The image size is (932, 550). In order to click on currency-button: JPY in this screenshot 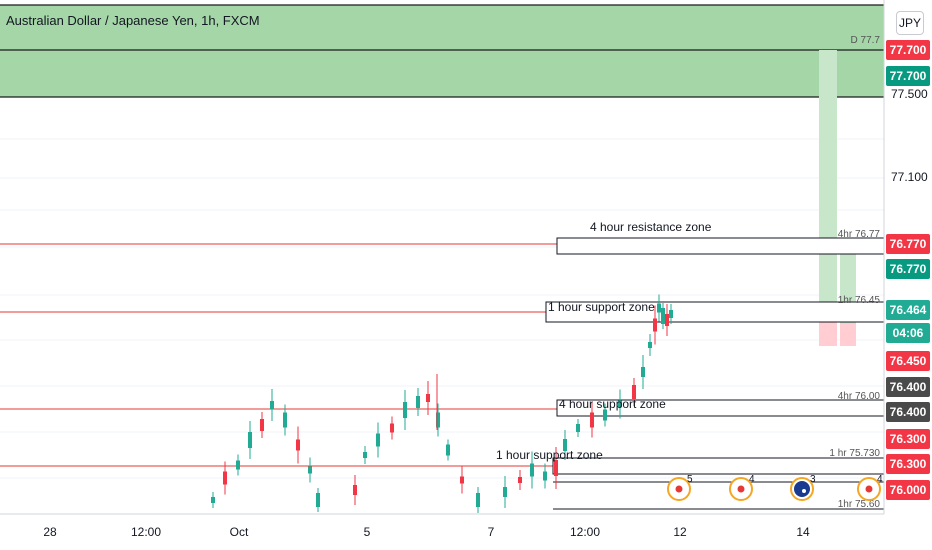, I will do `click(910, 23)`.